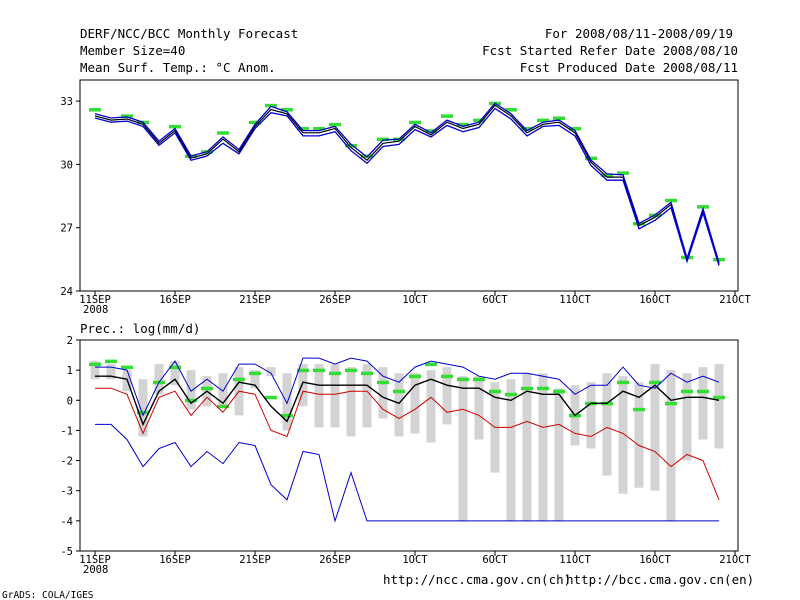 This screenshot has height=600, width=800. What do you see at coordinates (178, 67) in the screenshot?
I see `header-temp-label: Mean Surf. Temp.: °C Anom.` at bounding box center [178, 67].